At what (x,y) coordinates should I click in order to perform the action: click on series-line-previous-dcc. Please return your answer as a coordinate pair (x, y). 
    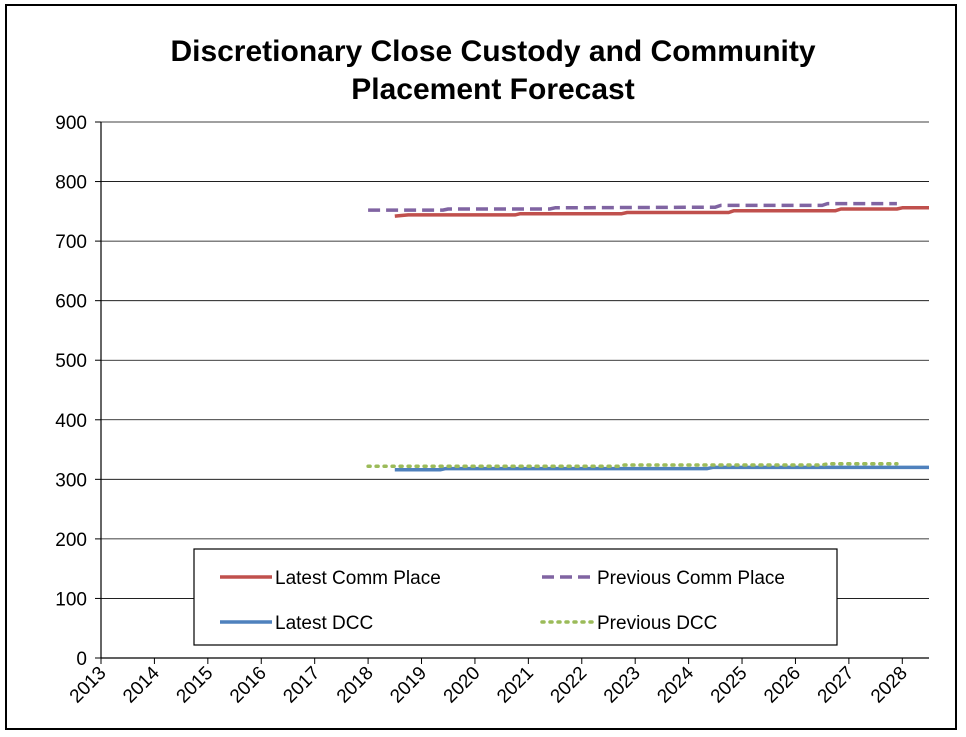
    Looking at the image, I should click on (632, 465).